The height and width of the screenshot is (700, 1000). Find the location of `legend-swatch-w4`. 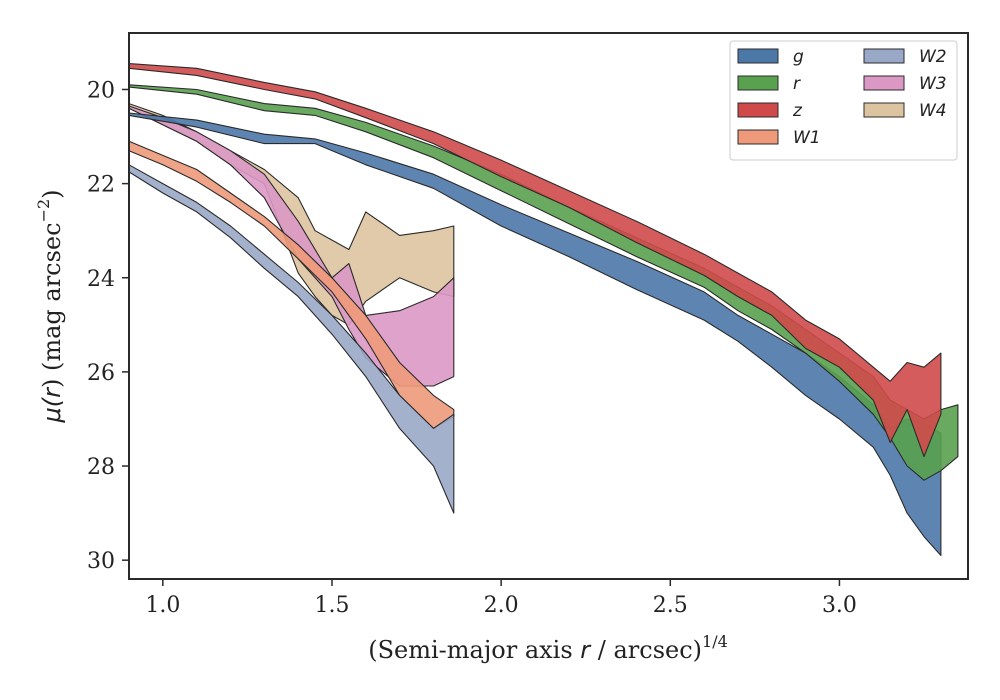

legend-swatch-w4 is located at coordinates (884, 110).